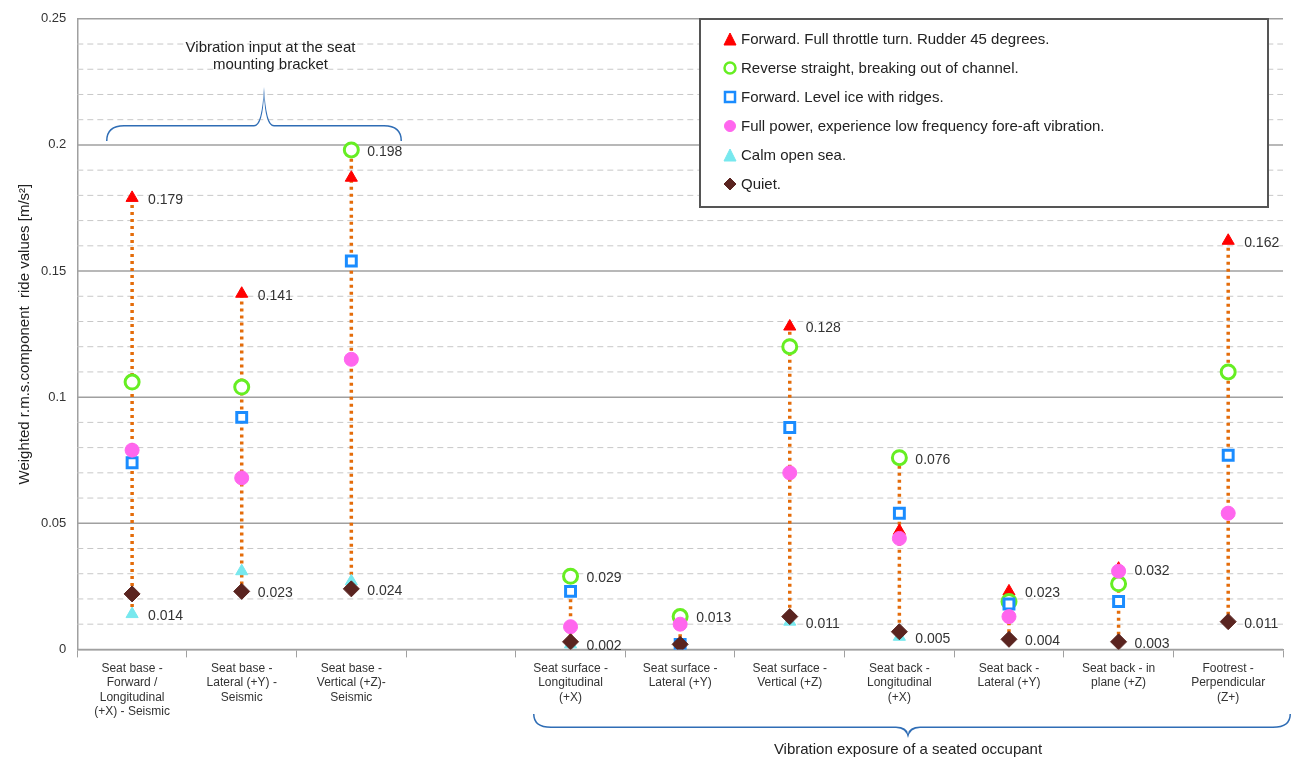  I want to click on data-label: 0.003, so click(1152, 642).